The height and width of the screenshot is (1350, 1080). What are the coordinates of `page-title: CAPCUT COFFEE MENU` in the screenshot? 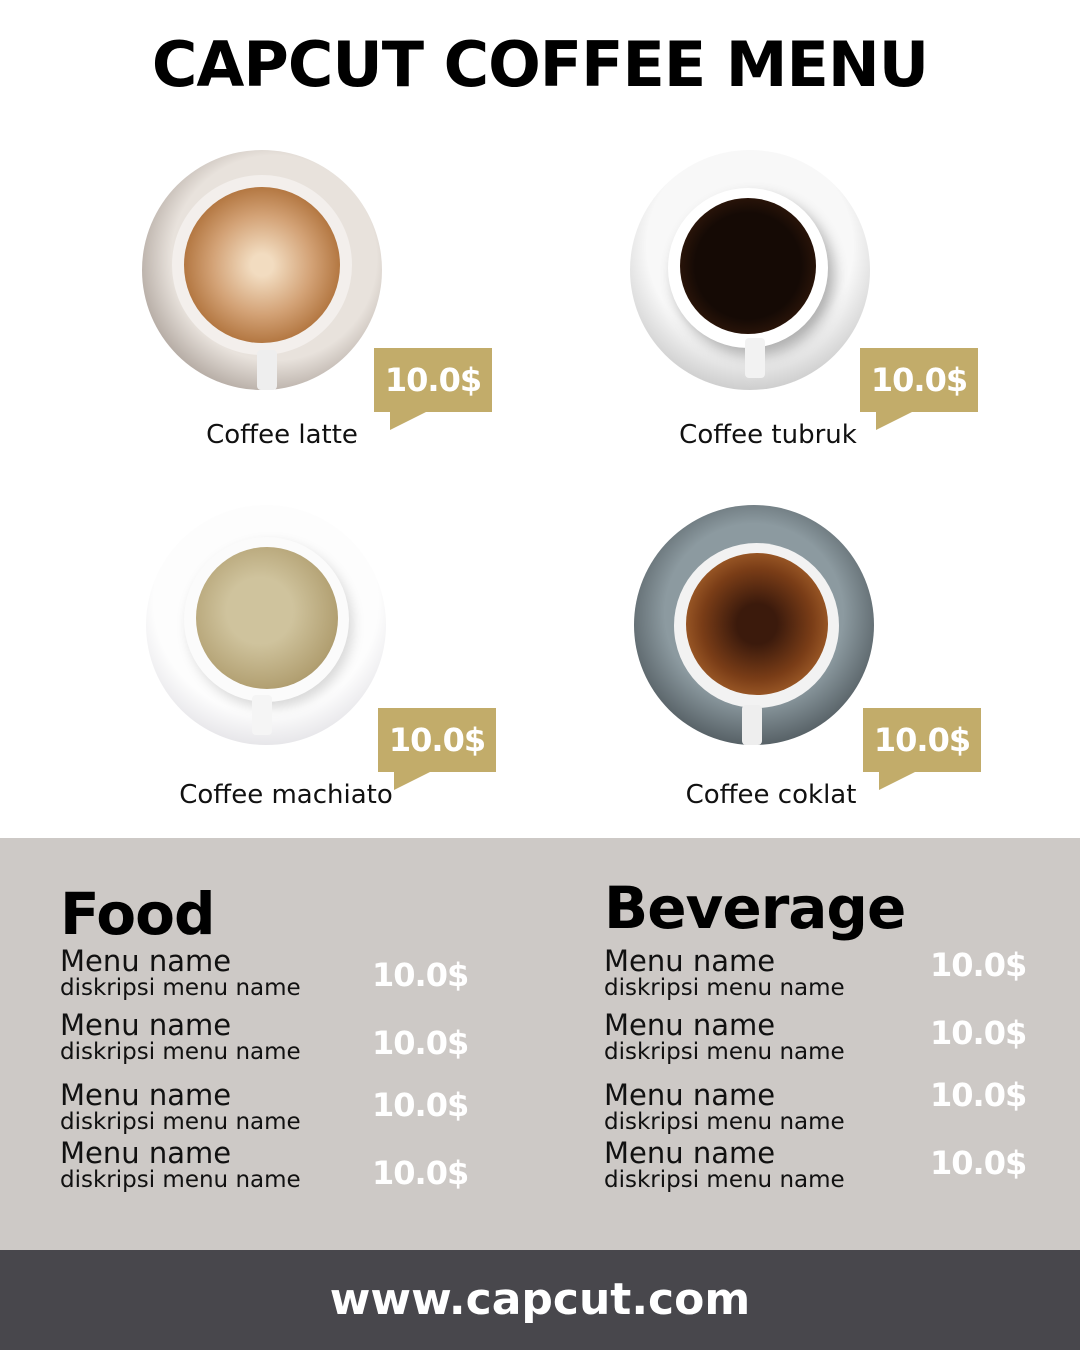 It's located at (540, 64).